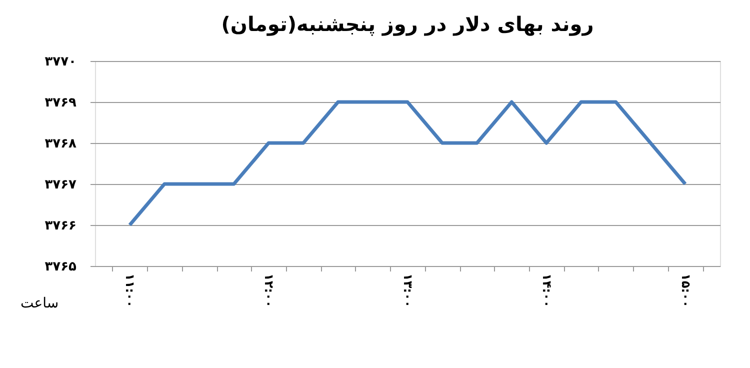 The image size is (750, 368). I want to click on x-tick-label: ۱۱:۰۰, so click(130, 291).